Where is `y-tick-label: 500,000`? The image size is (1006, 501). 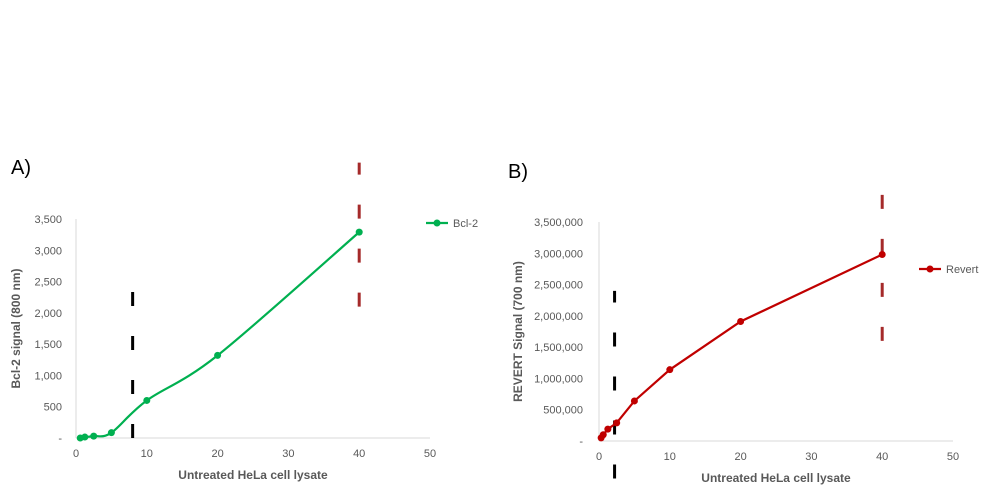
y-tick-label: 500,000 is located at coordinates (563, 411).